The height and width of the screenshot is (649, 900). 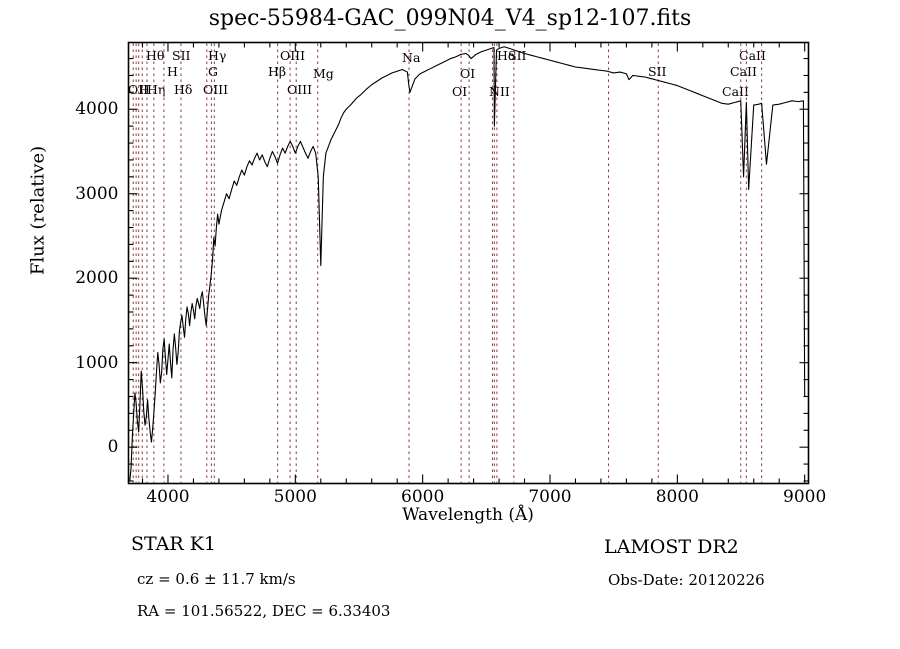 I want to click on observation-date: Obs-Date: 20120226, so click(x=686, y=580).